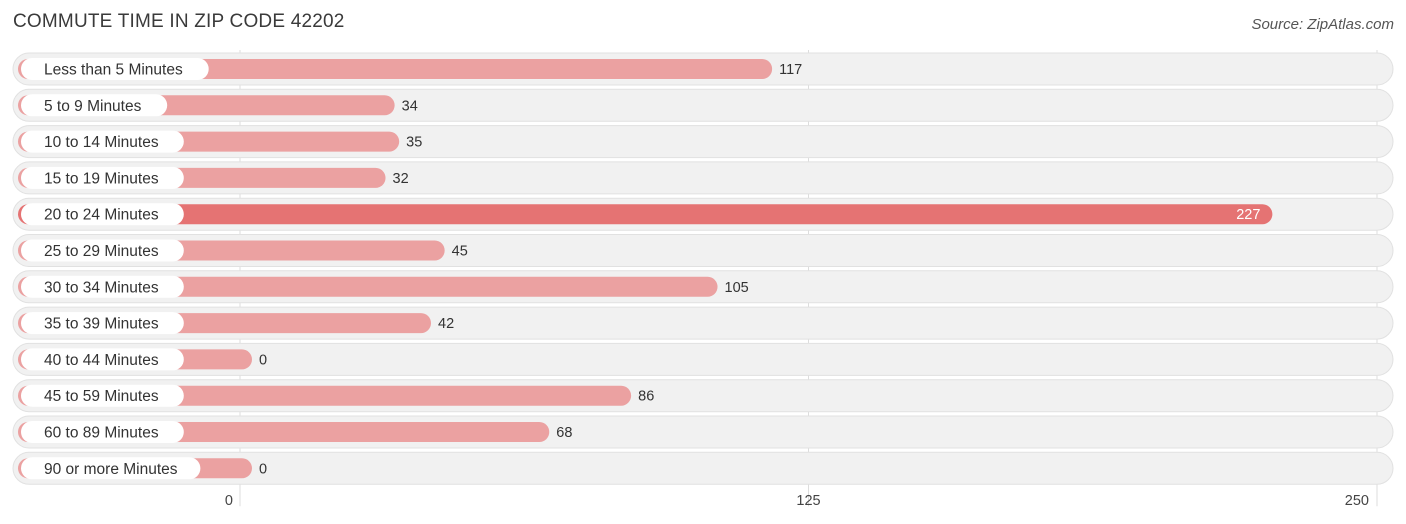  I want to click on bar-row: 35 to 39 Minutes 42, so click(703, 323).